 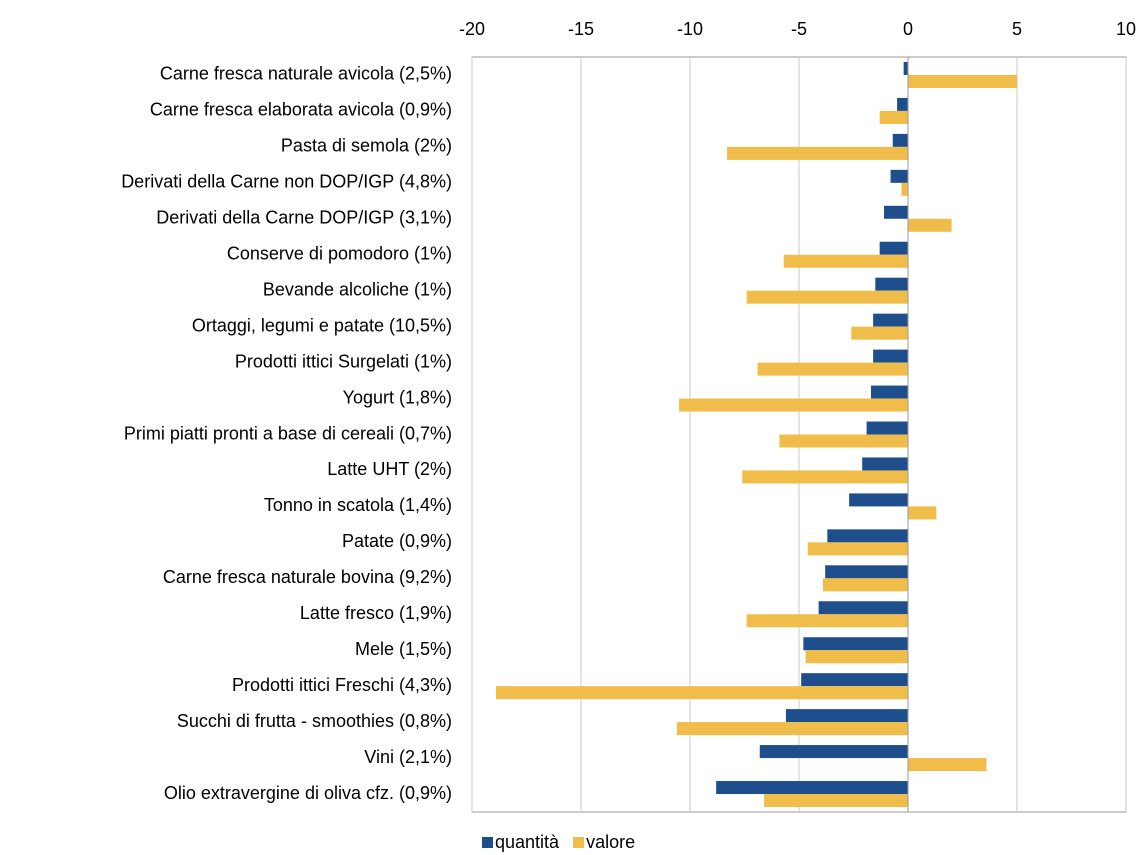 I want to click on y-tick-label: Carne fresca elaborata avicola (0,9%), so click(x=301, y=110).